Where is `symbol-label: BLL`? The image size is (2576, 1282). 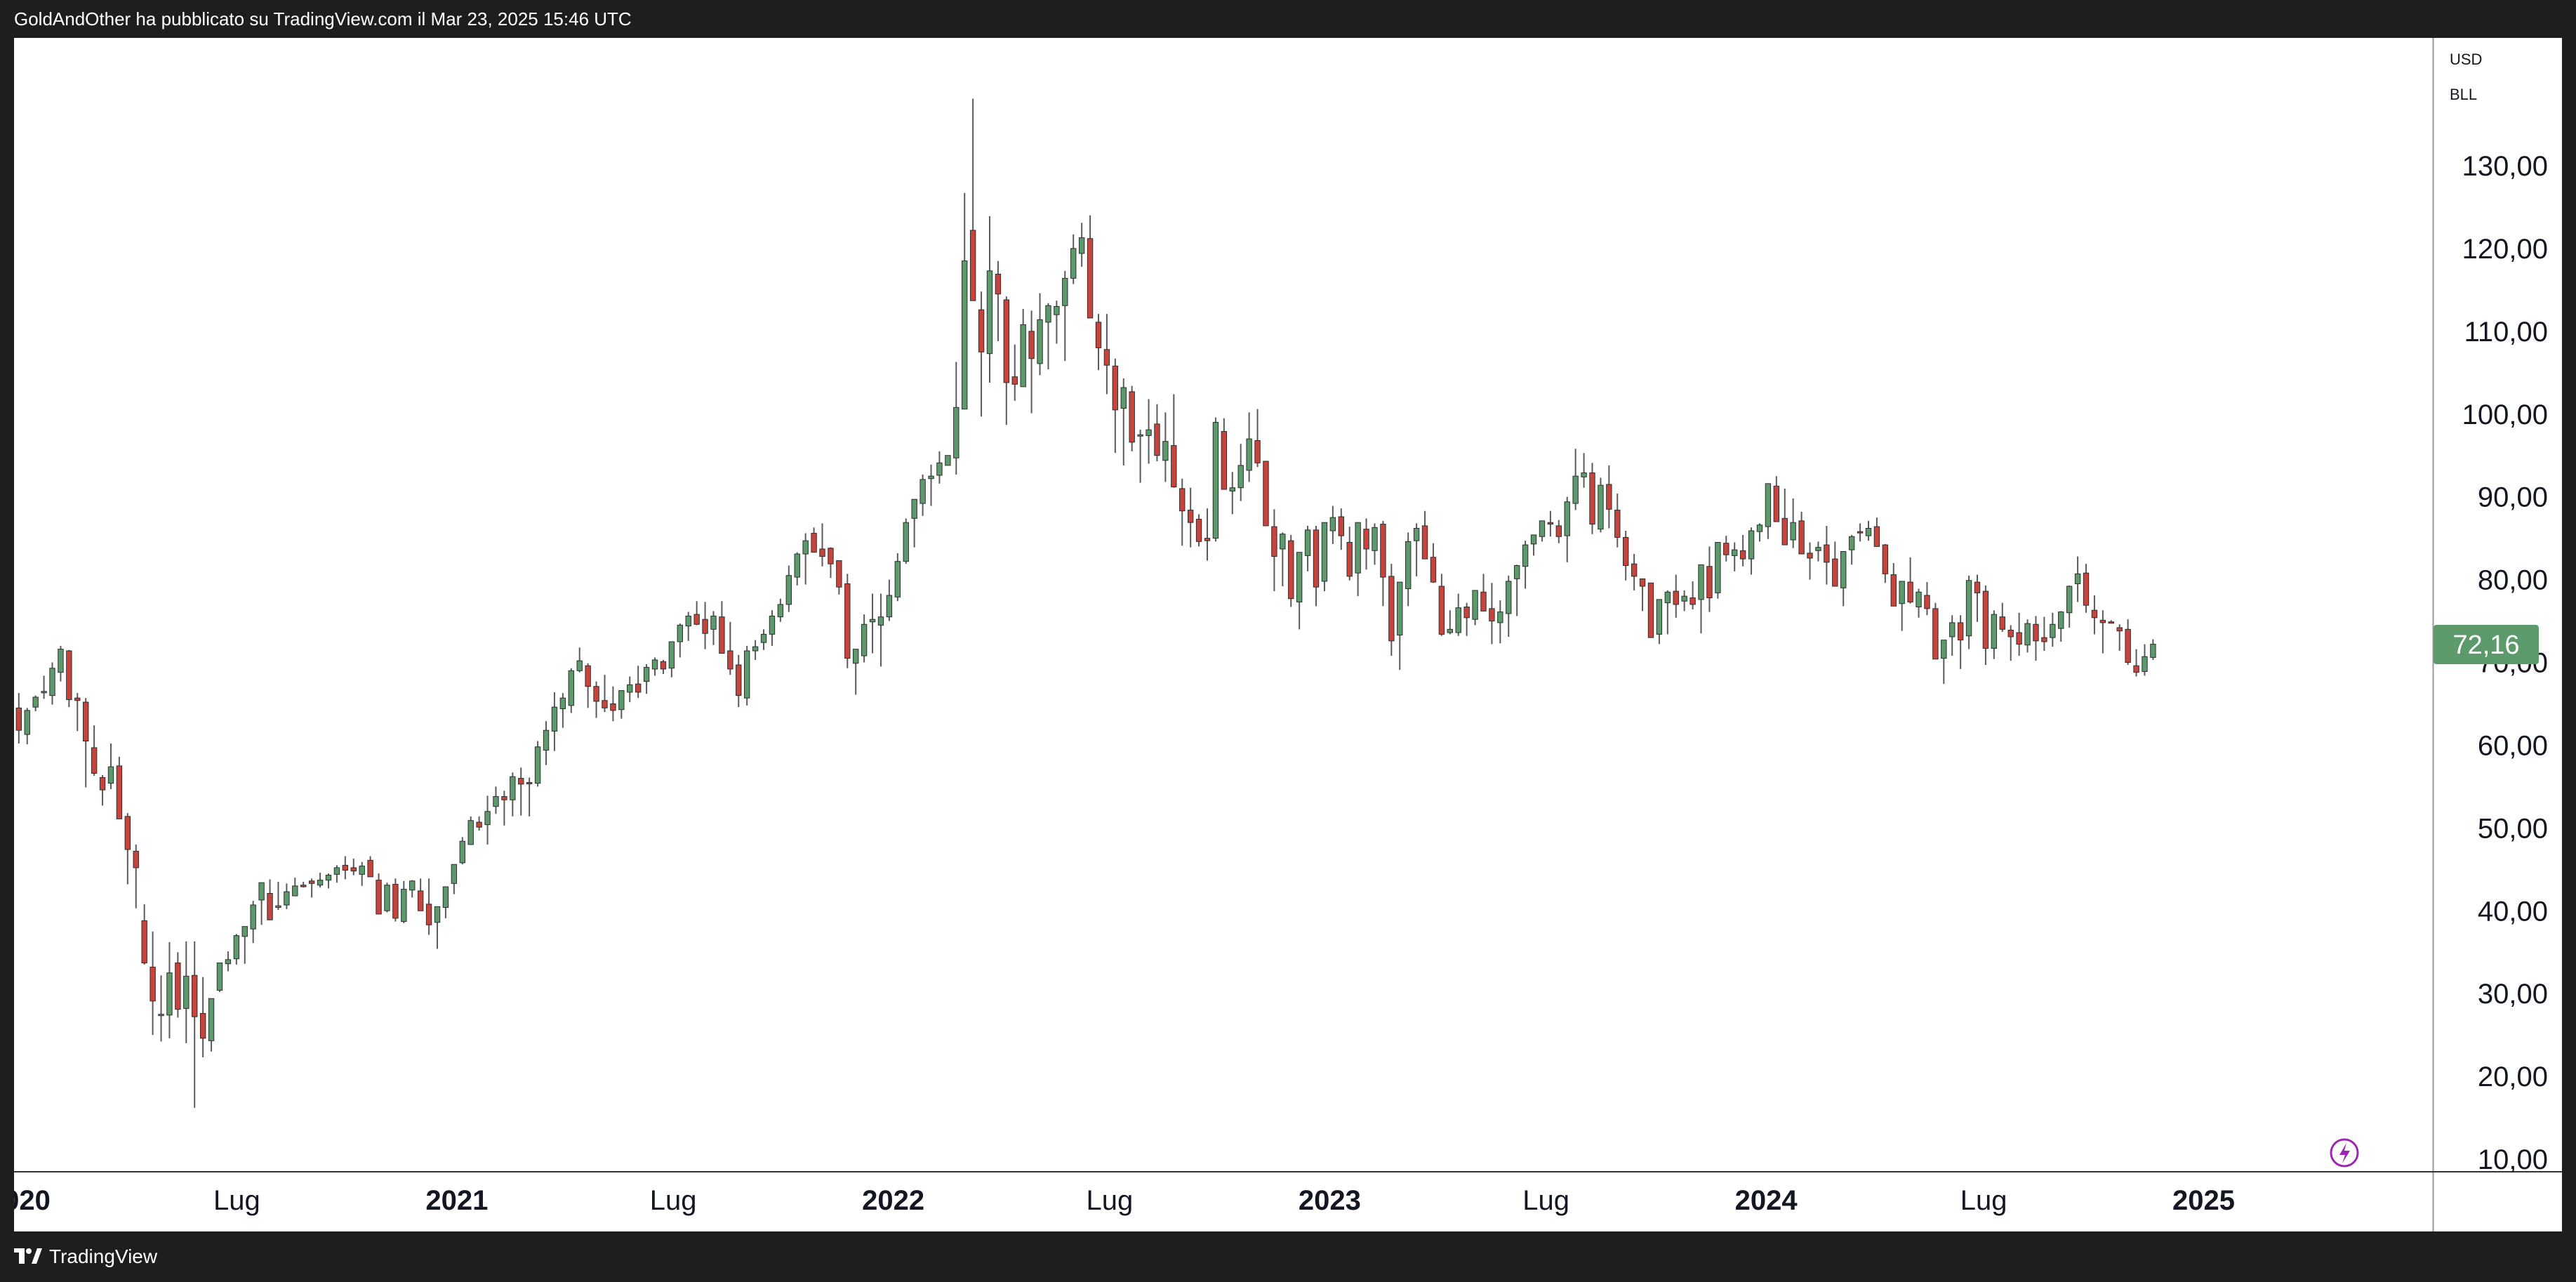 symbol-label: BLL is located at coordinates (2463, 94).